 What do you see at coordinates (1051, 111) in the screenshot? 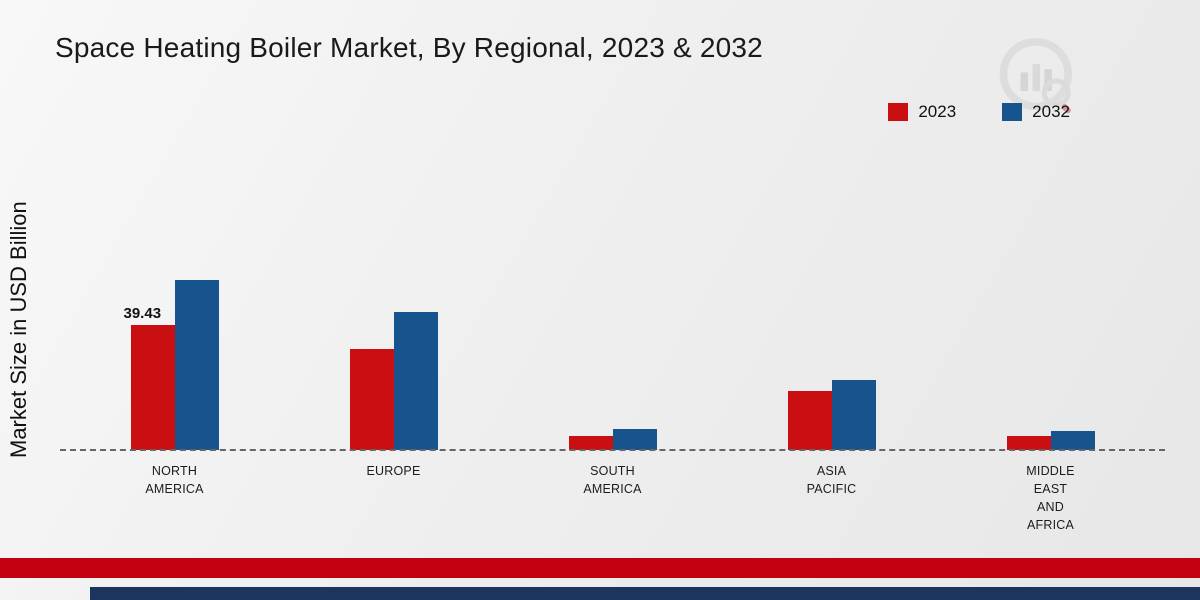
I see `legend-label-2032: 2032` at bounding box center [1051, 111].